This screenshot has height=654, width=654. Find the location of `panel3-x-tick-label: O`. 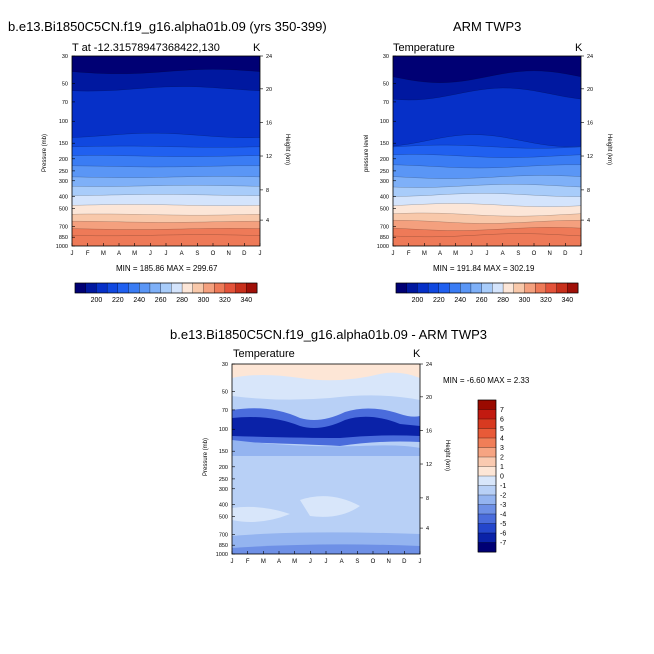

panel3-x-tick-label: O is located at coordinates (373, 562).